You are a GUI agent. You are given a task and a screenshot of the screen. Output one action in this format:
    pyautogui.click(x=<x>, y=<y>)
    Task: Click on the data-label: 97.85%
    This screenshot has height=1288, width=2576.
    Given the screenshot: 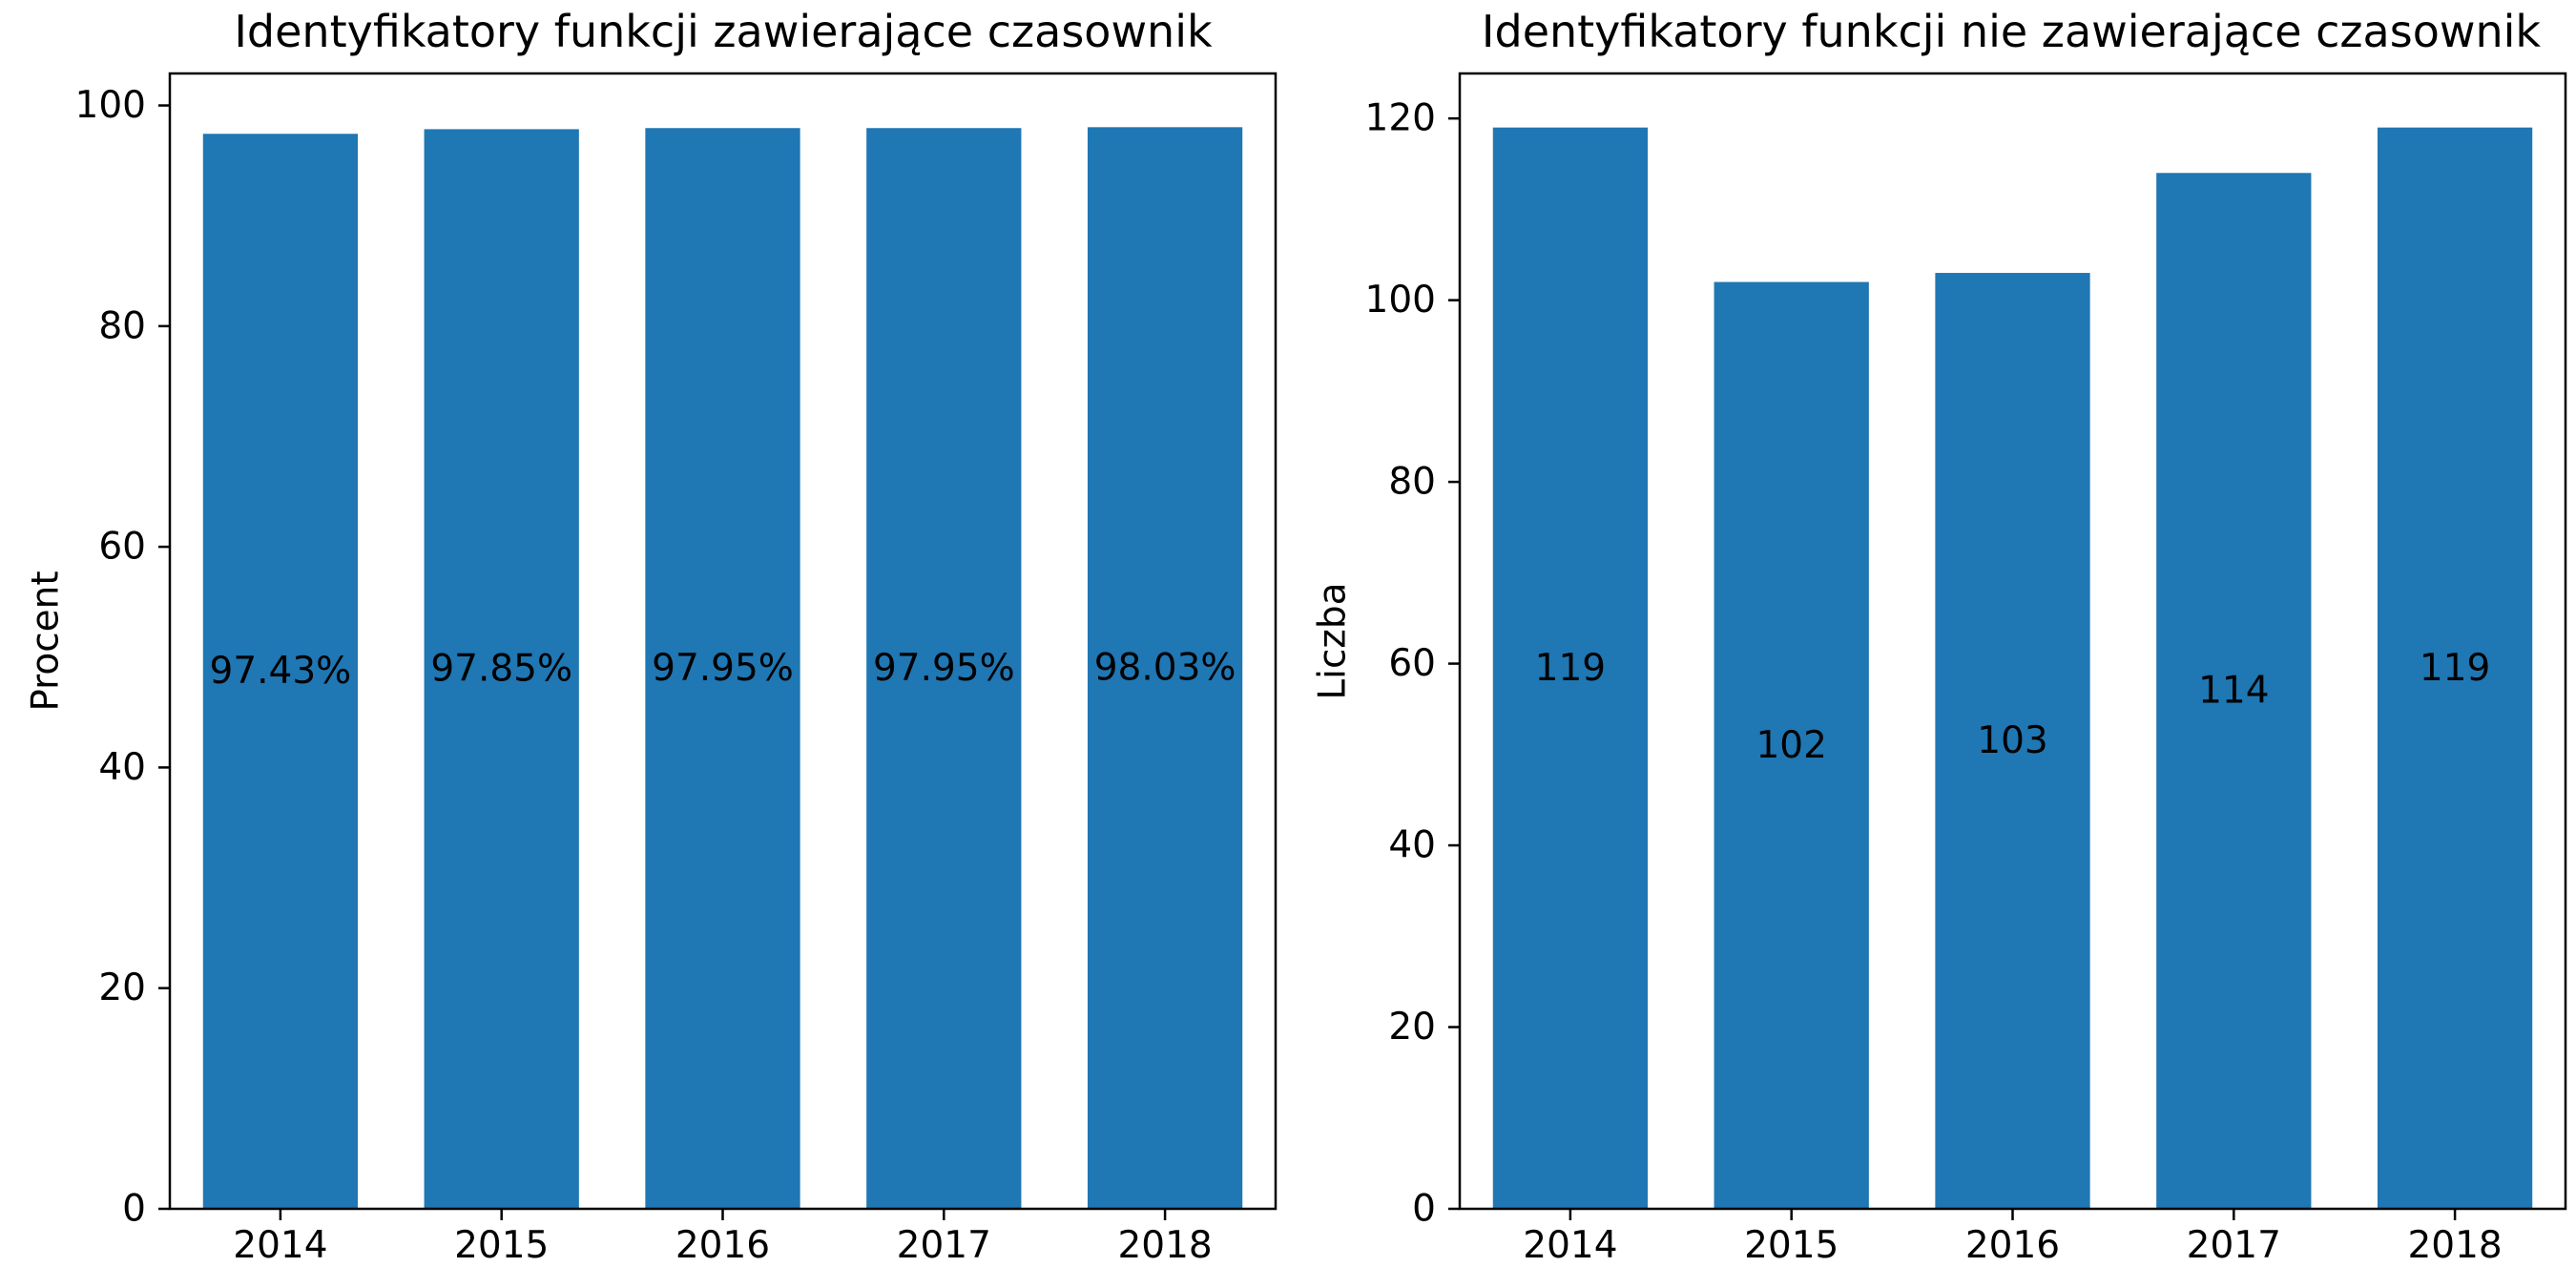 What is the action you would take?
    pyautogui.click(x=501, y=669)
    